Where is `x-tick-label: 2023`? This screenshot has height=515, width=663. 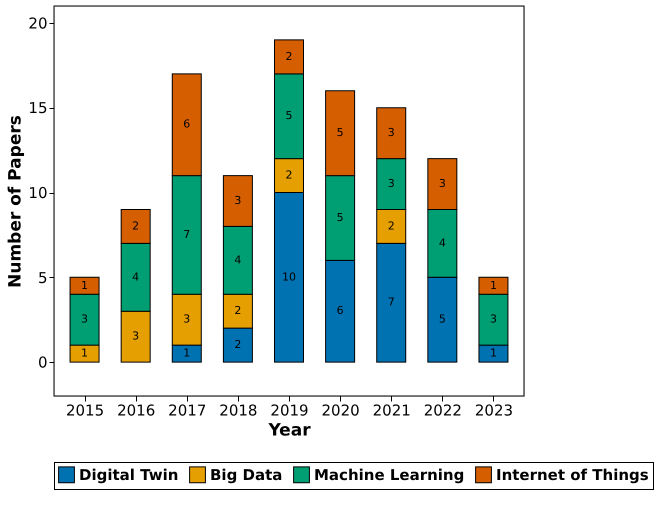
x-tick-label: 2023 is located at coordinates (494, 411).